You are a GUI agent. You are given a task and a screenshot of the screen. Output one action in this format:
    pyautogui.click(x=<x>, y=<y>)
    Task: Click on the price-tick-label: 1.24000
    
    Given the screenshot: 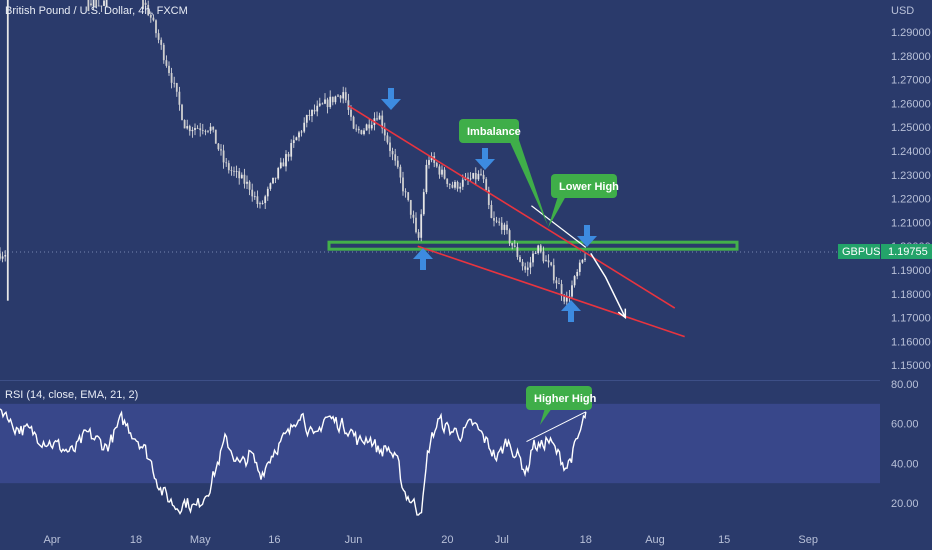 What is the action you would take?
    pyautogui.click(x=911, y=152)
    